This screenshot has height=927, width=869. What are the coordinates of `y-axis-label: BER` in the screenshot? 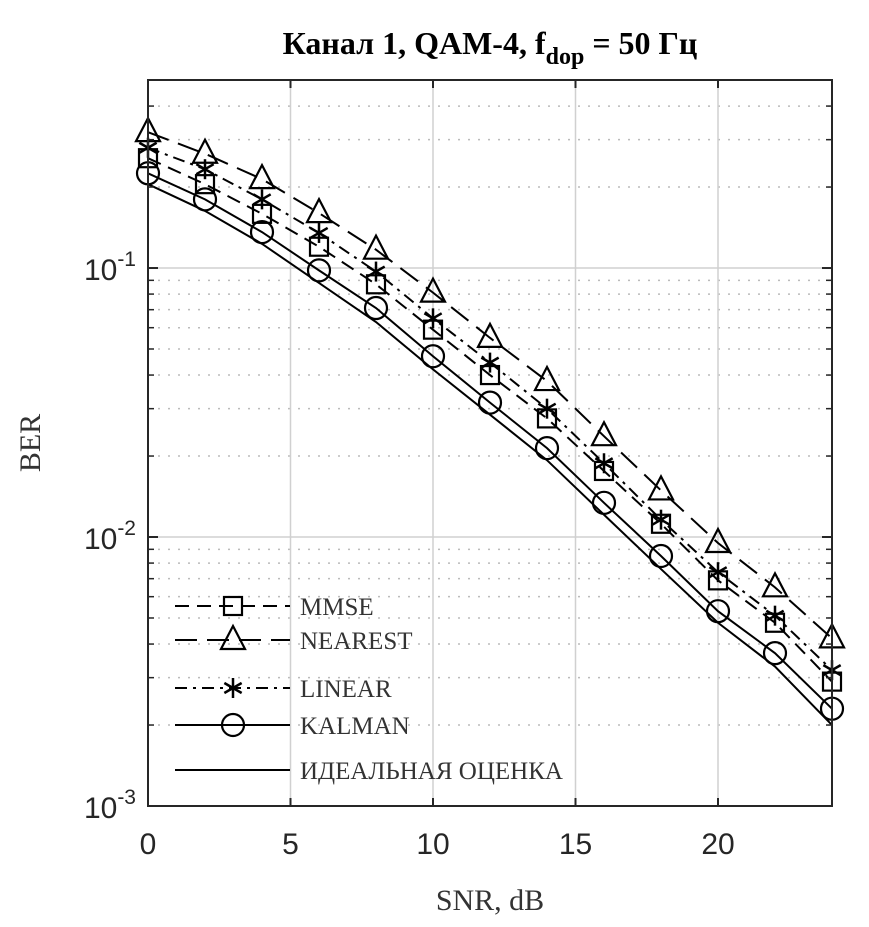 It's located at (30, 443).